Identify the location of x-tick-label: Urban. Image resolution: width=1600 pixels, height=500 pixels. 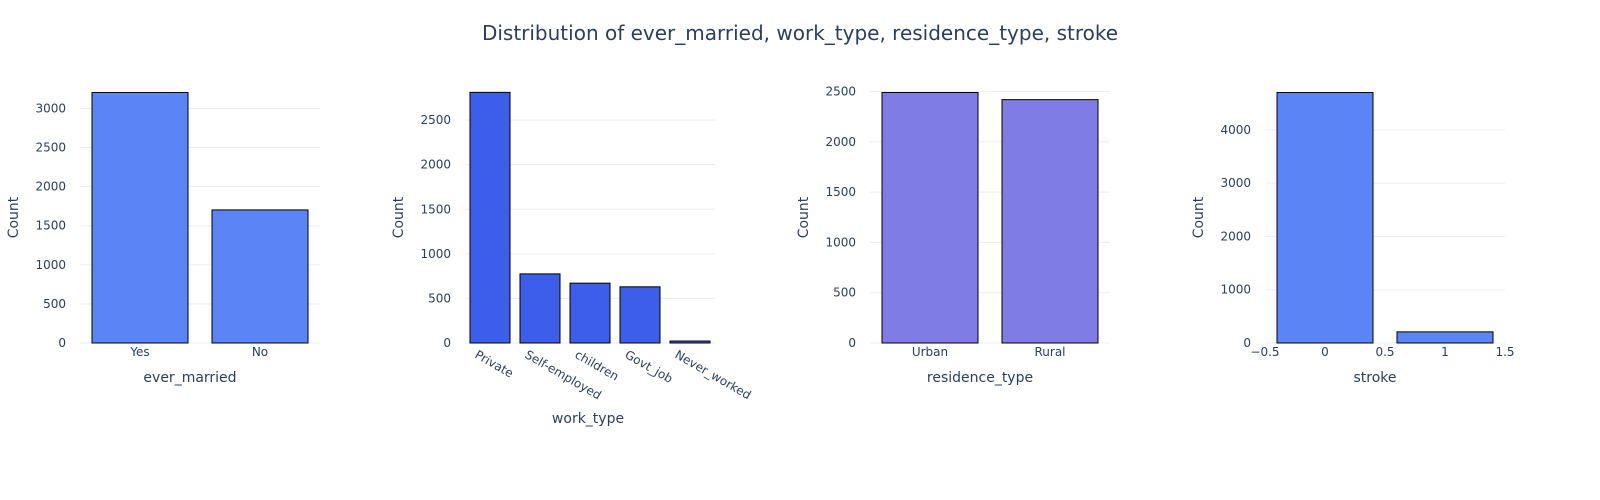
(930, 352).